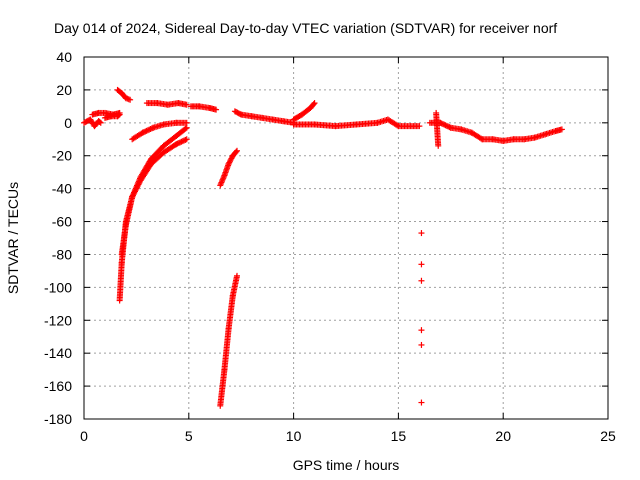  Describe the element at coordinates (58, 353) in the screenshot. I see `y-tick-label: -140` at that location.